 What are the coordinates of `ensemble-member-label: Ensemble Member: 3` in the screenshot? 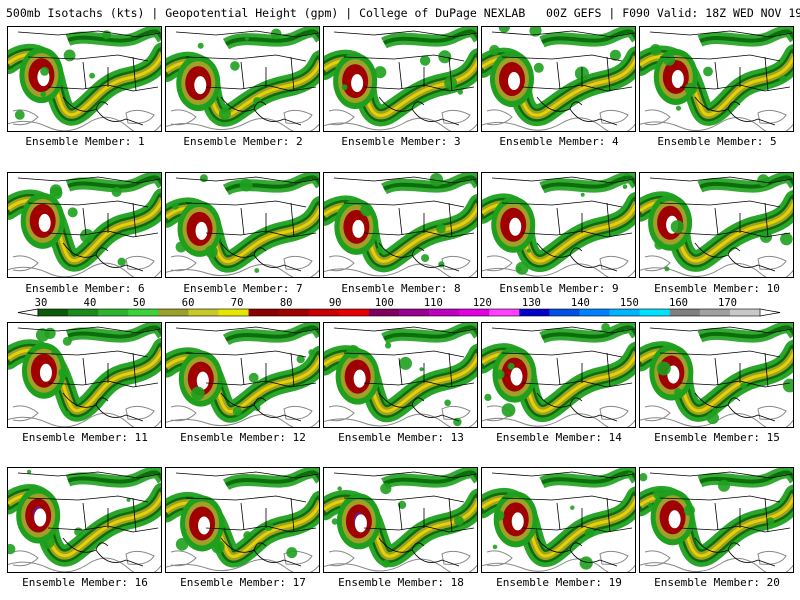 It's located at (401, 141).